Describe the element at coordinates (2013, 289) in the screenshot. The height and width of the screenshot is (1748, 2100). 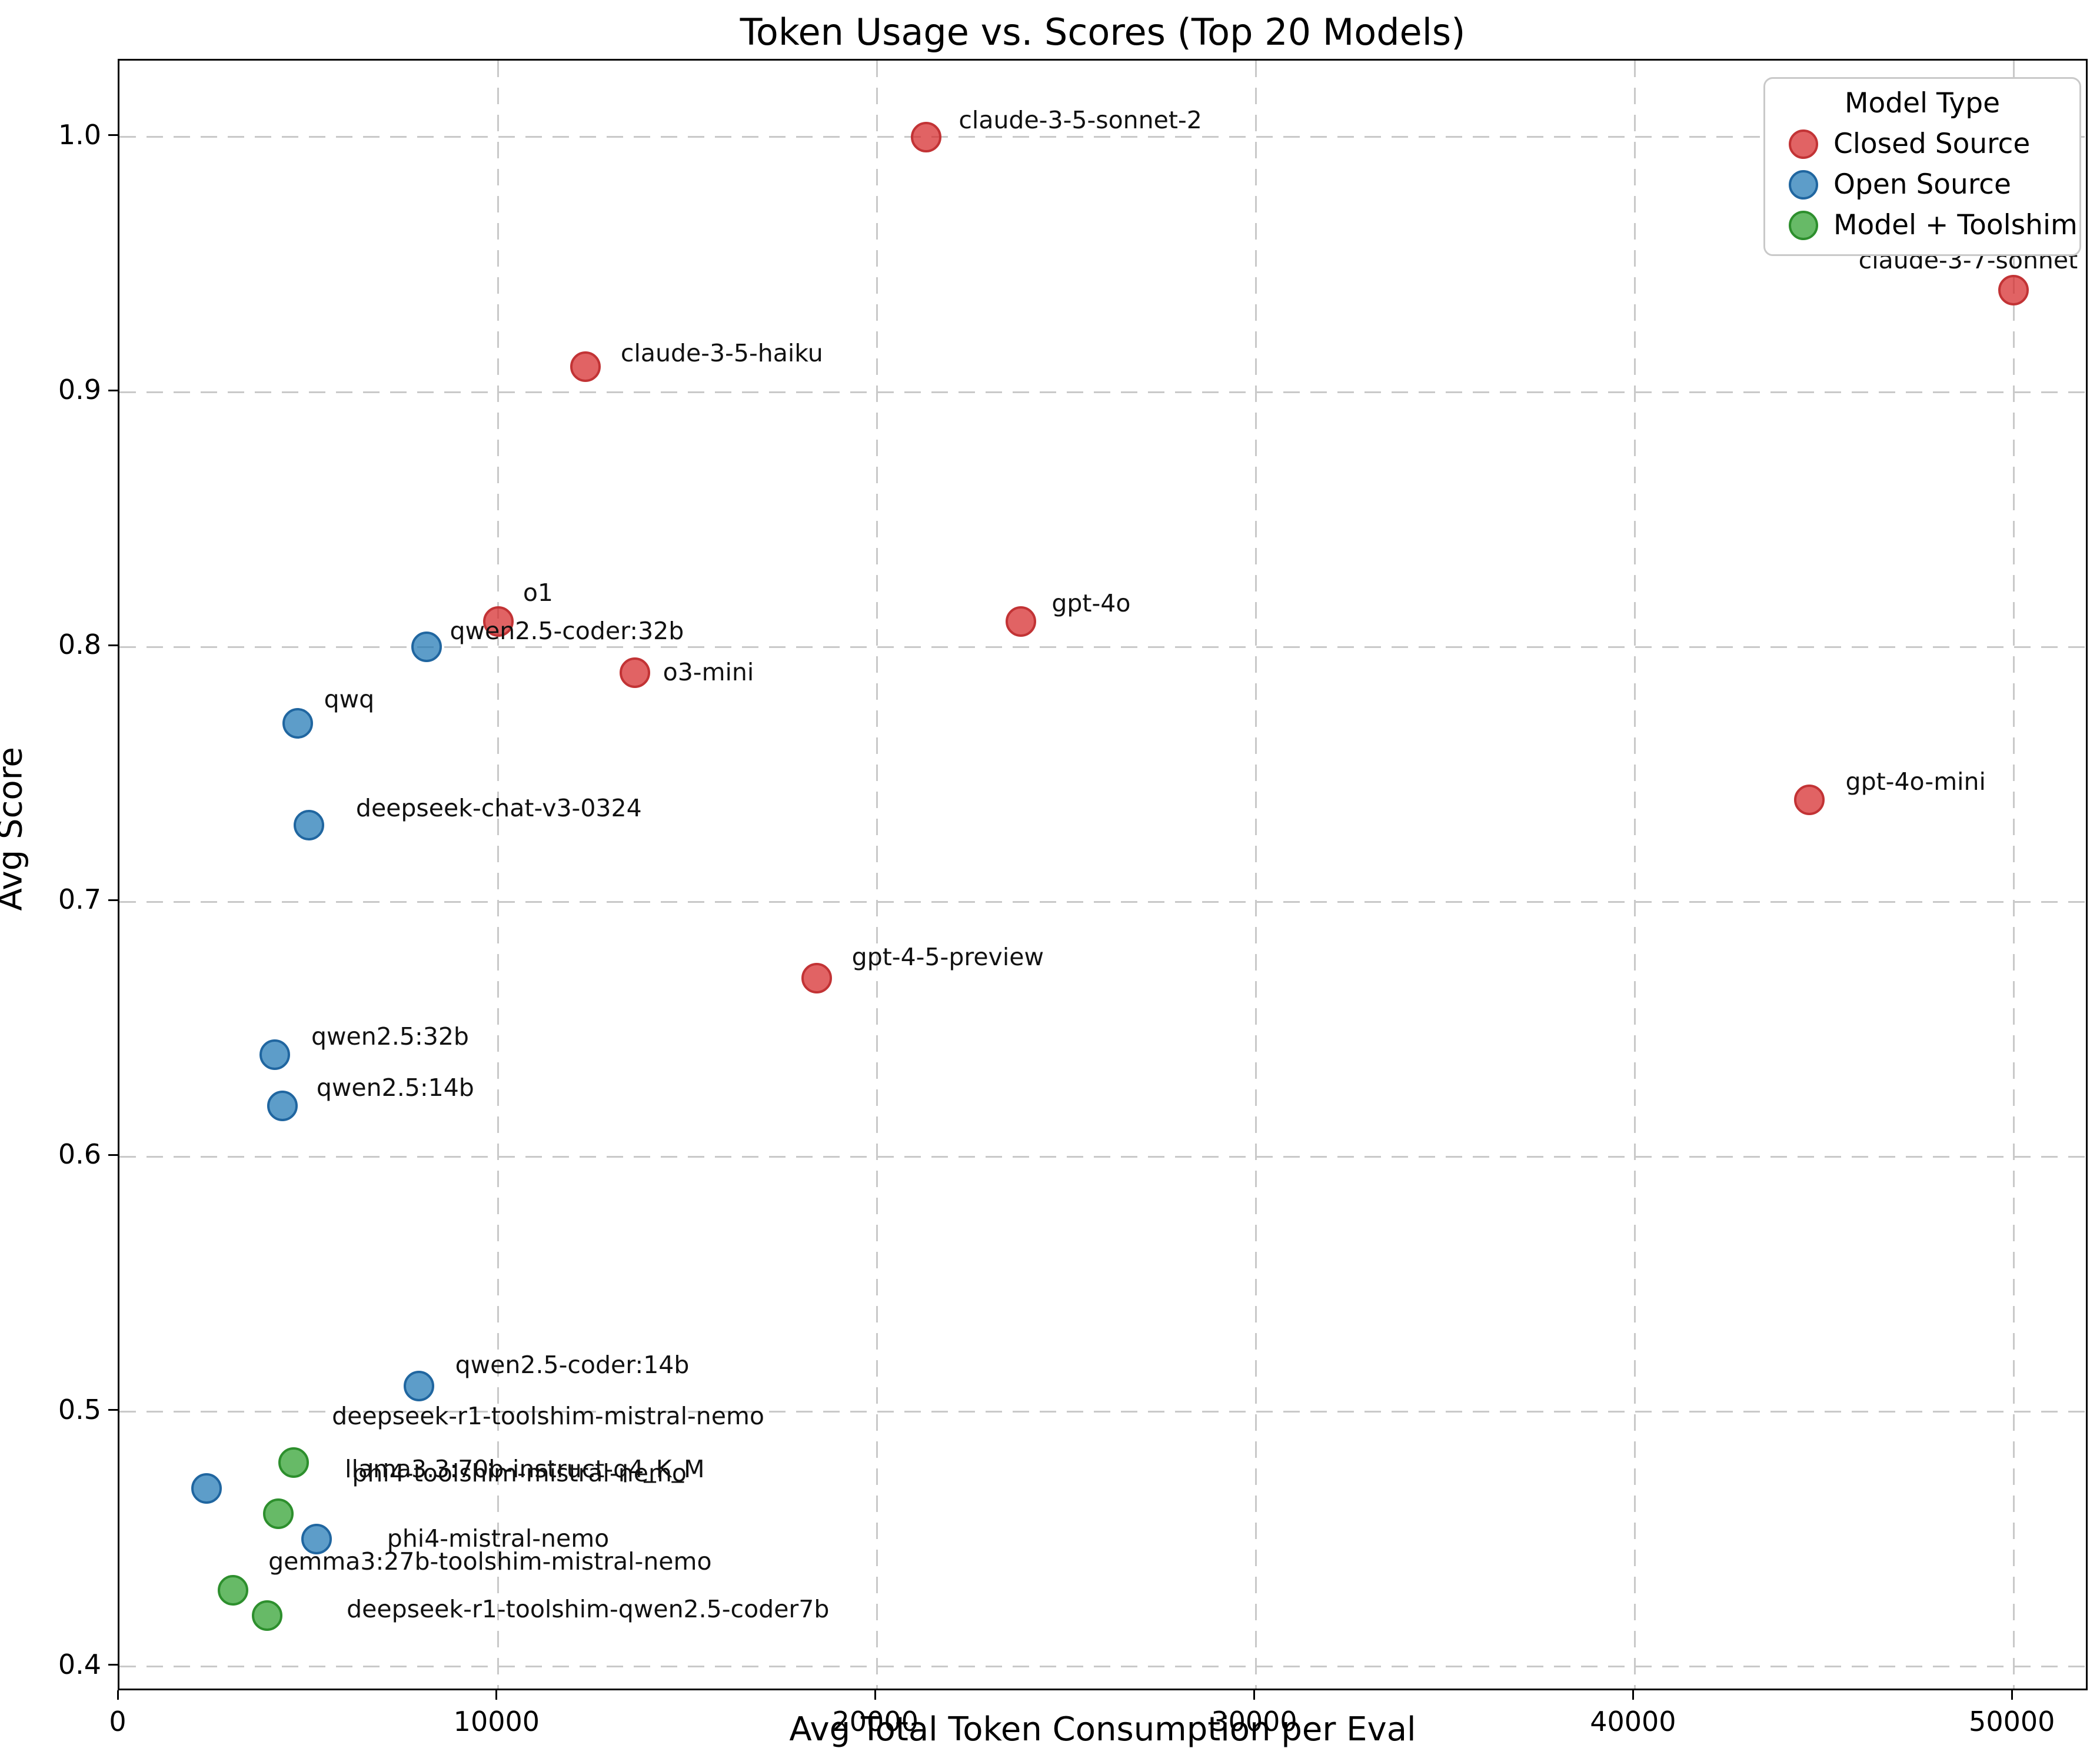
I see `scatter-point-claude-3-7-sonnet` at that location.